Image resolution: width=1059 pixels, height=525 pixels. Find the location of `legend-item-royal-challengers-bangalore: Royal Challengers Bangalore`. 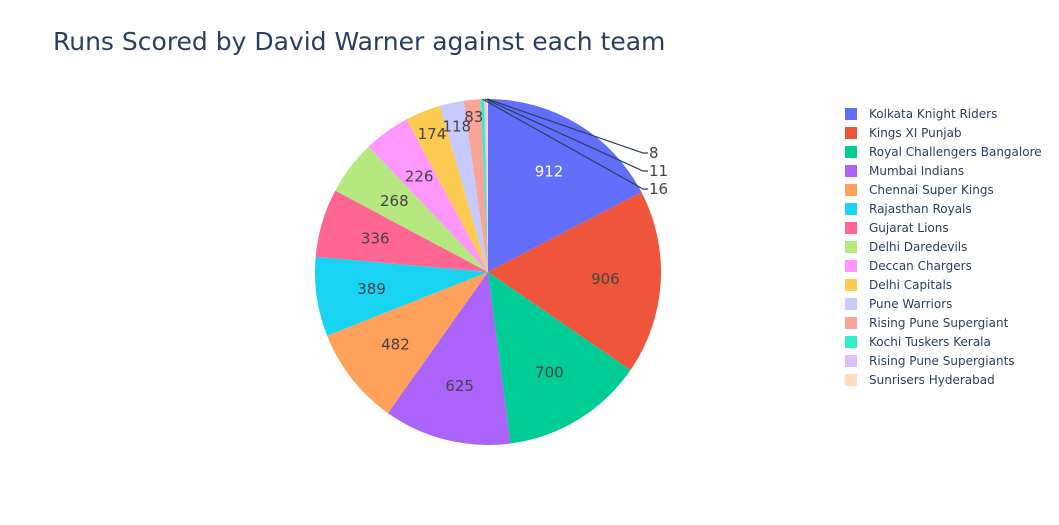

legend-item-royal-challengers-bangalore: Royal Challengers Bangalore is located at coordinates (943, 152).